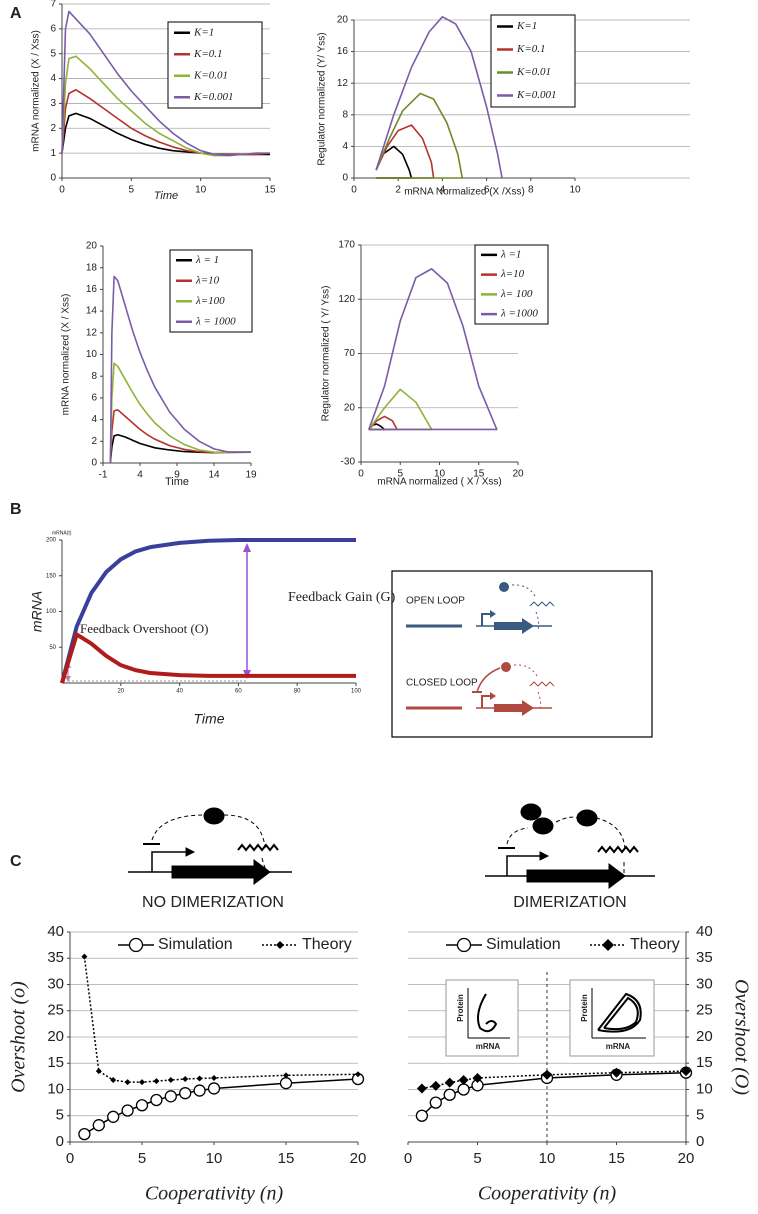 This screenshot has height=1214, width=758. Describe the element at coordinates (16, 509) in the screenshot. I see `panel-label: B` at that location.